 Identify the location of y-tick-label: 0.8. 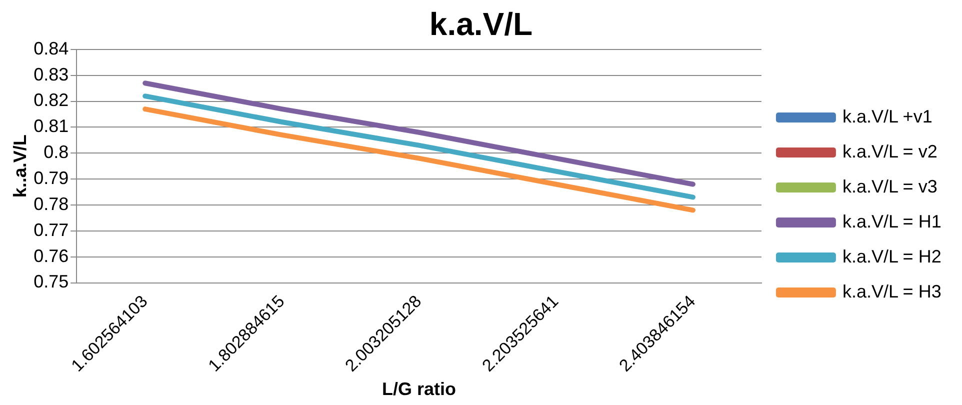
(56, 152).